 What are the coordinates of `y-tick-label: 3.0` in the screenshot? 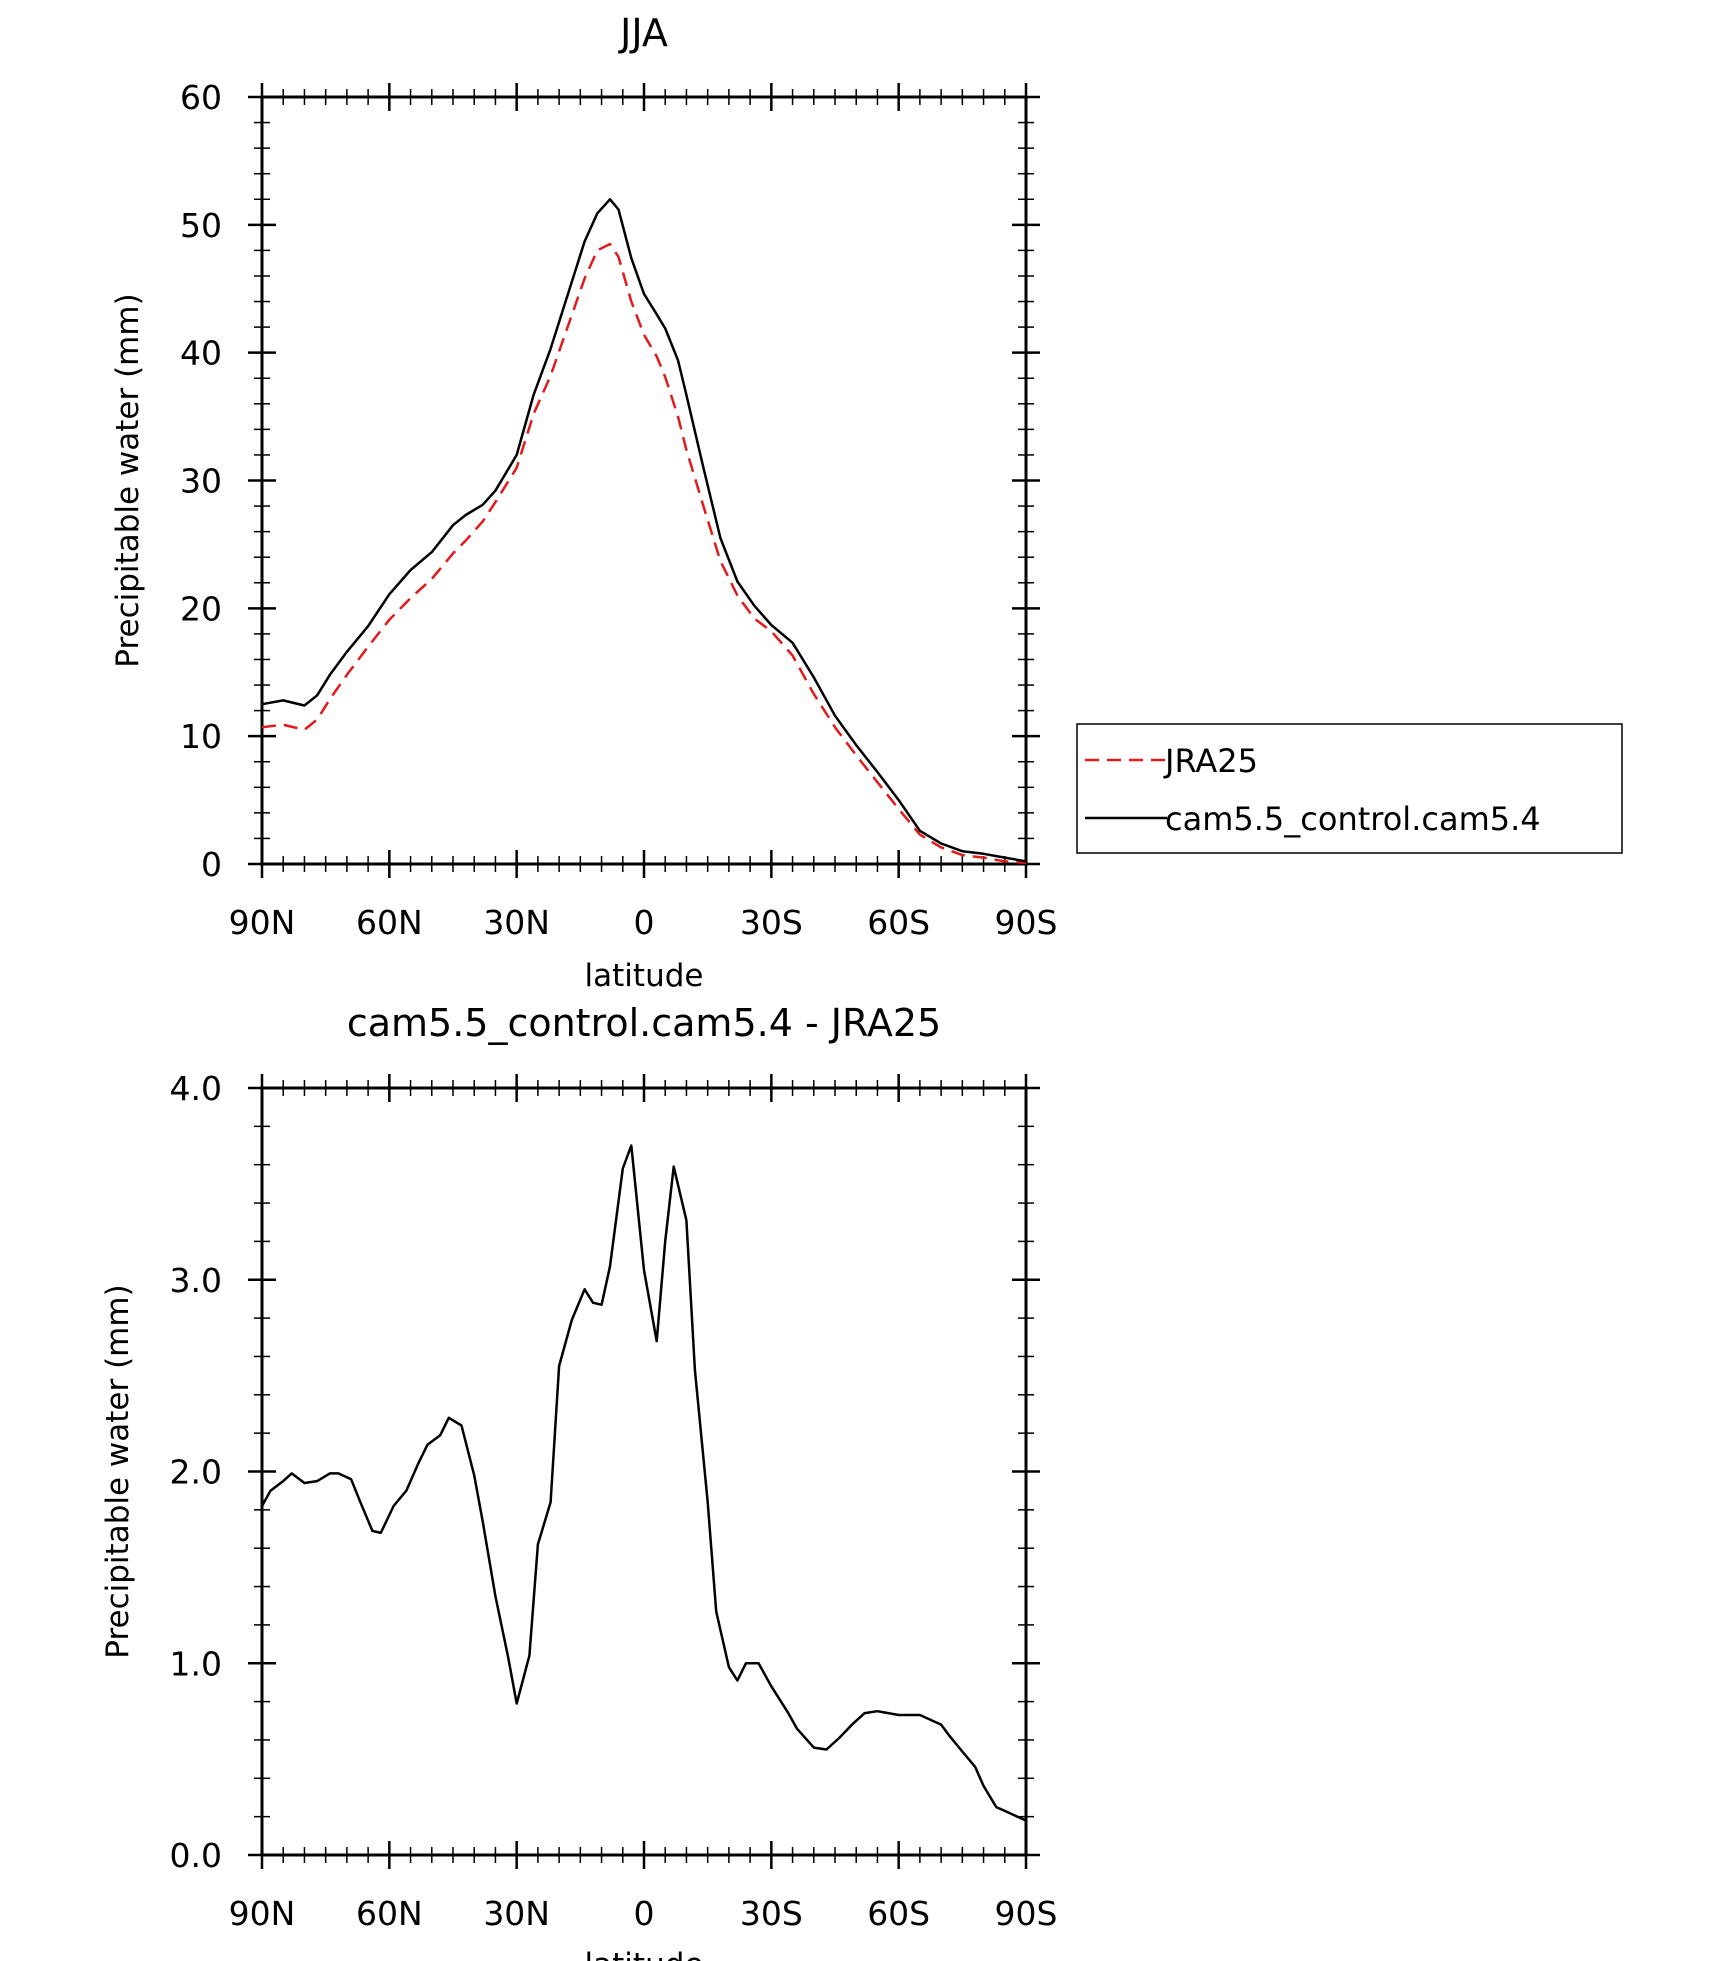 It's located at (196, 1280).